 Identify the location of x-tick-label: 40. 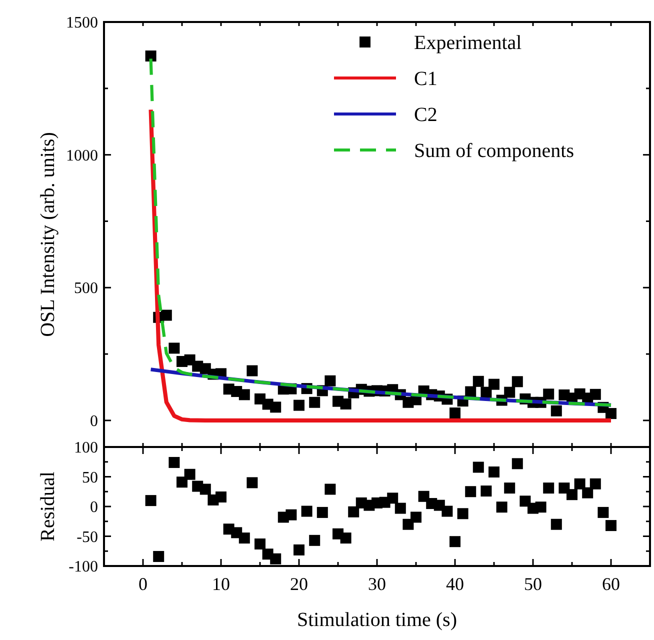
(455, 584).